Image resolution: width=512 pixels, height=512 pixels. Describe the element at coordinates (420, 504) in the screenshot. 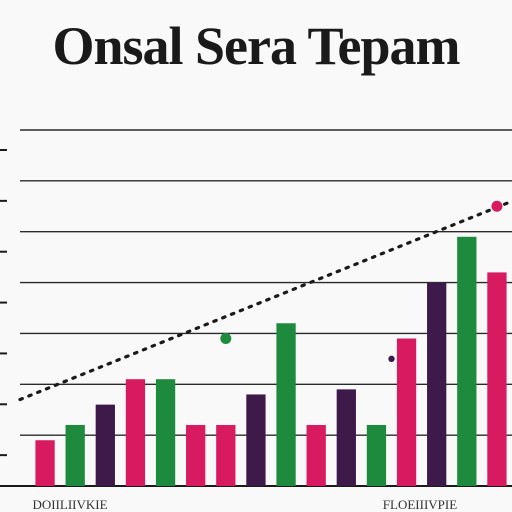

I see `x-tick-label: FLOEIIIVPIE` at that location.